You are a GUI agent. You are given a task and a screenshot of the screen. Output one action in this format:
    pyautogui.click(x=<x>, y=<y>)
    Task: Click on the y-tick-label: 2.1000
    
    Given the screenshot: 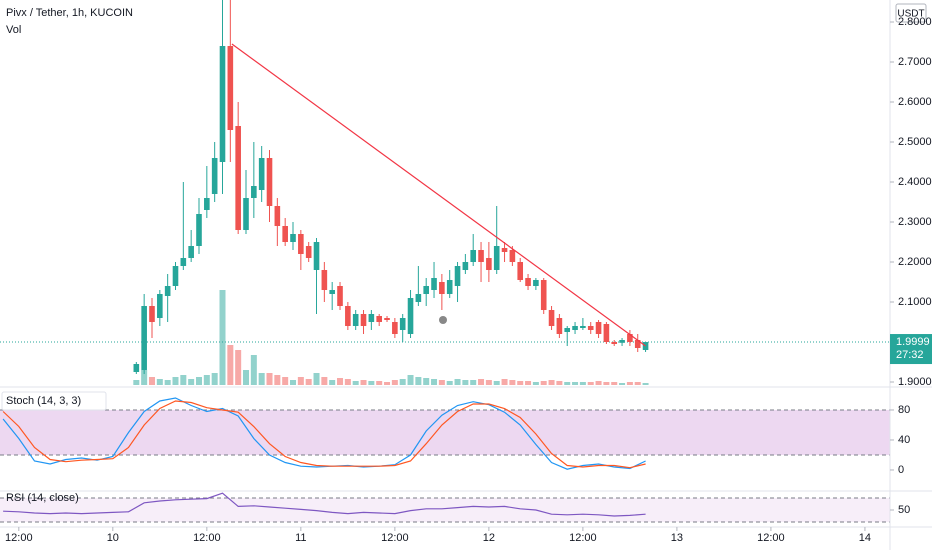 What is the action you would take?
    pyautogui.click(x=915, y=302)
    